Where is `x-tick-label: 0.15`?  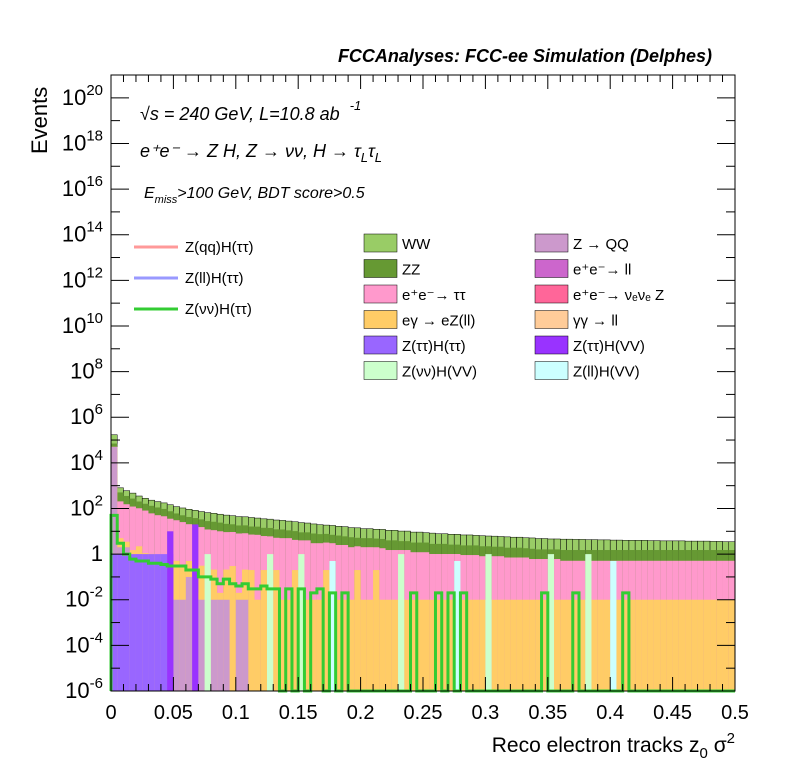 x-tick-label: 0.15 is located at coordinates (298, 713).